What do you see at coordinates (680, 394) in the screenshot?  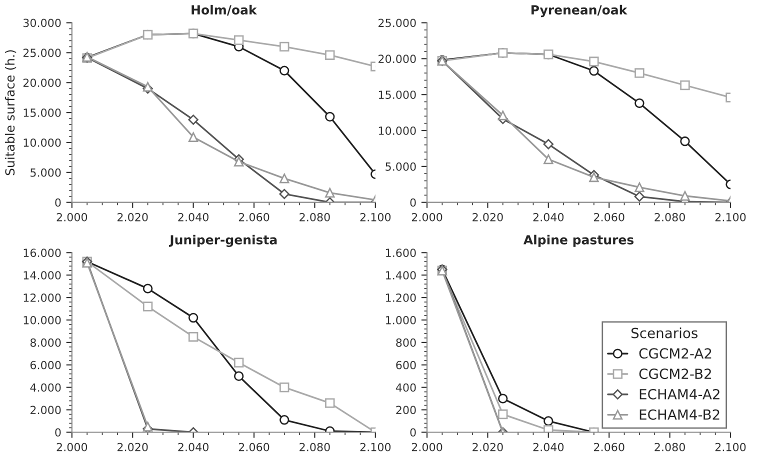 I see `legend-label: ECHAM4-A2` at bounding box center [680, 394].